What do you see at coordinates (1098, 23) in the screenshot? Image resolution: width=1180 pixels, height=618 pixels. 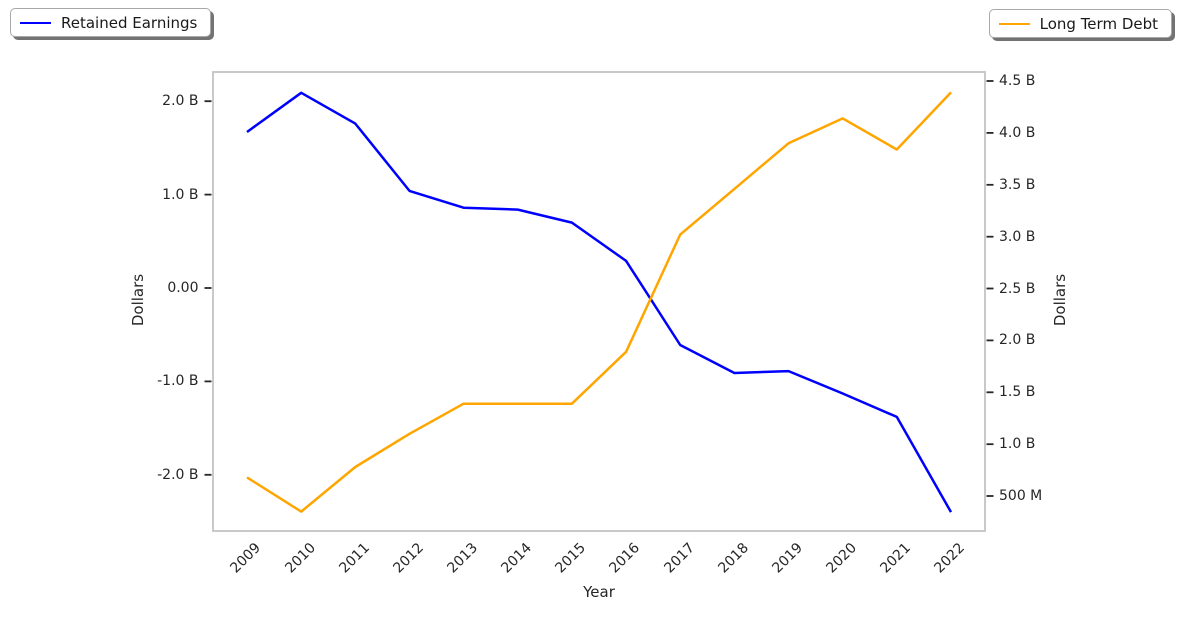 I see `long-term-debt-legend-label: Long Term Debt` at bounding box center [1098, 23].